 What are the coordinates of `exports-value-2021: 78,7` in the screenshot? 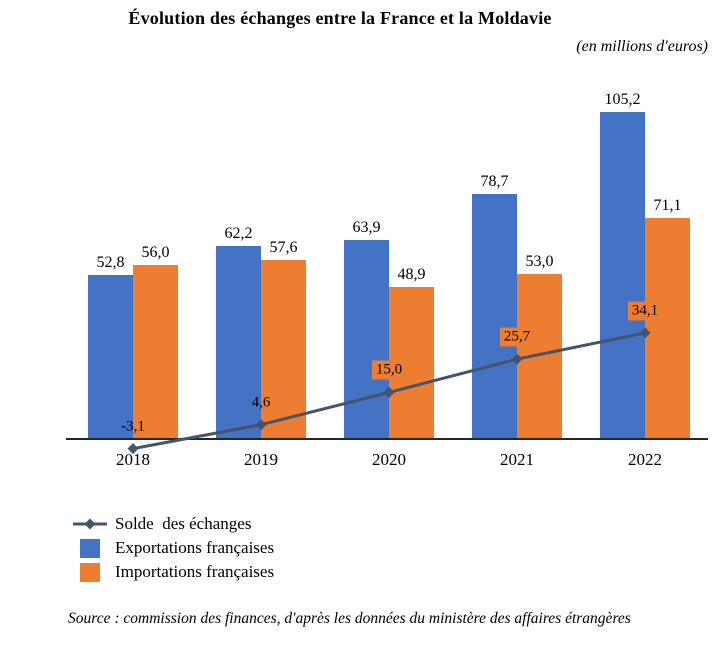 It's located at (494, 181).